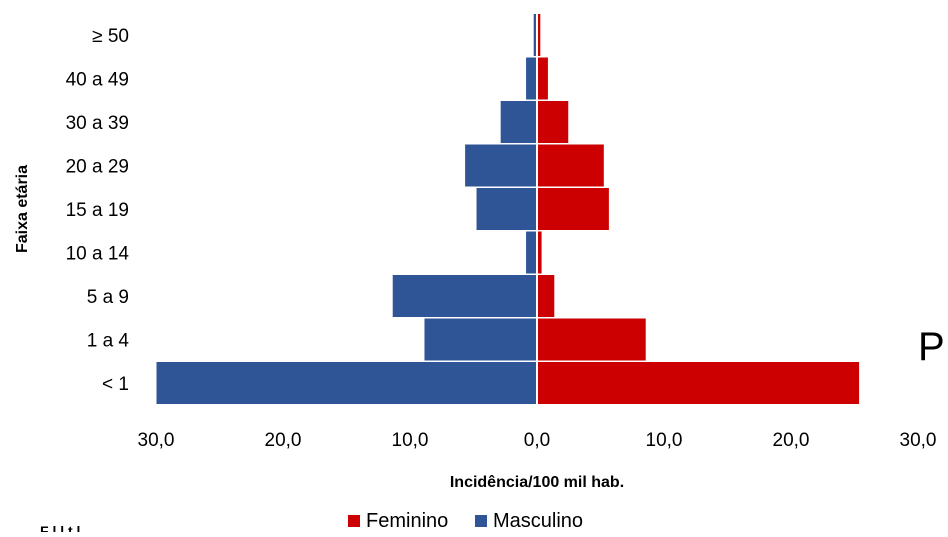 This screenshot has width=948, height=537. I want to click on x-tick-label-1: 20,0, so click(283, 440).